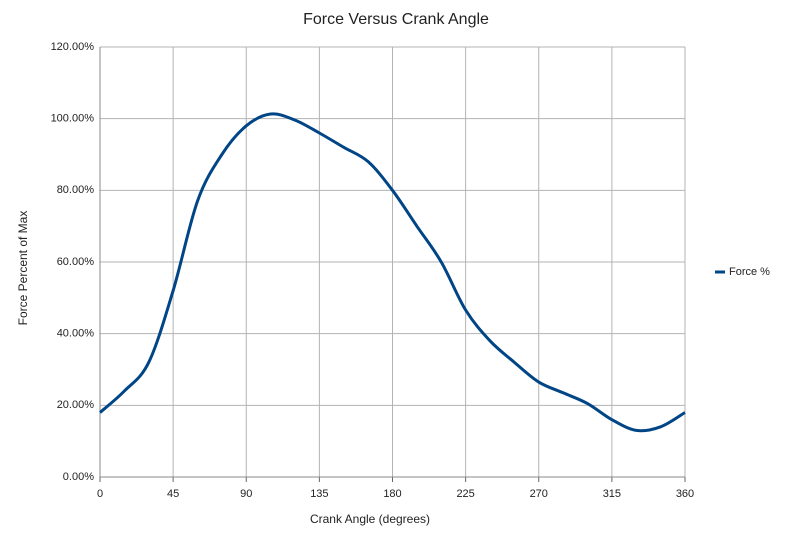 The height and width of the screenshot is (550, 793). What do you see at coordinates (392, 494) in the screenshot?
I see `x-tick-label: 180` at bounding box center [392, 494].